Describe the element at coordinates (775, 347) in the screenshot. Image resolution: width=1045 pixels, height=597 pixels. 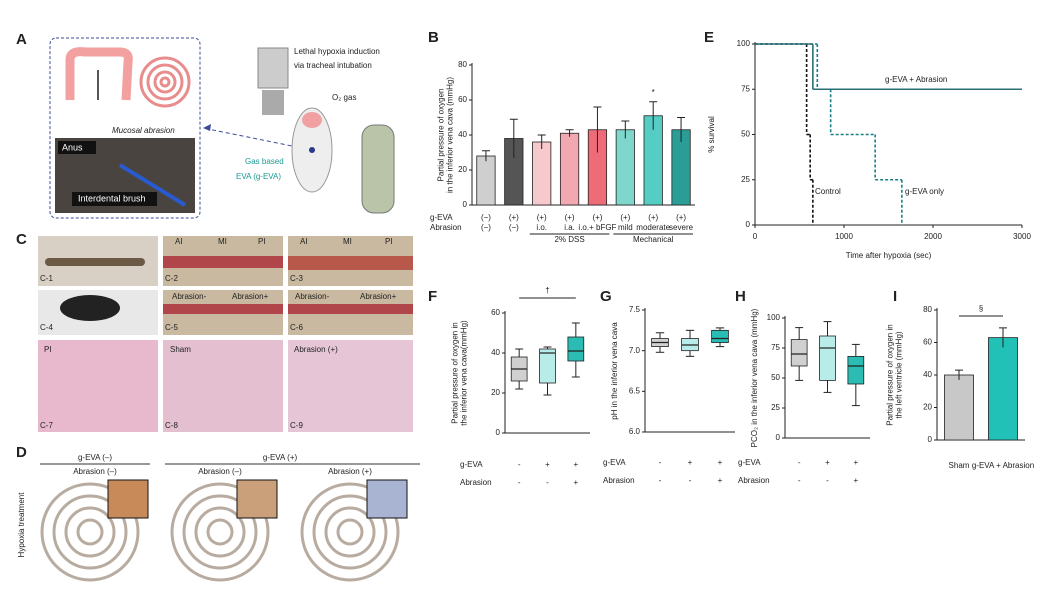
I see `y-tick-label: 75` at that location.